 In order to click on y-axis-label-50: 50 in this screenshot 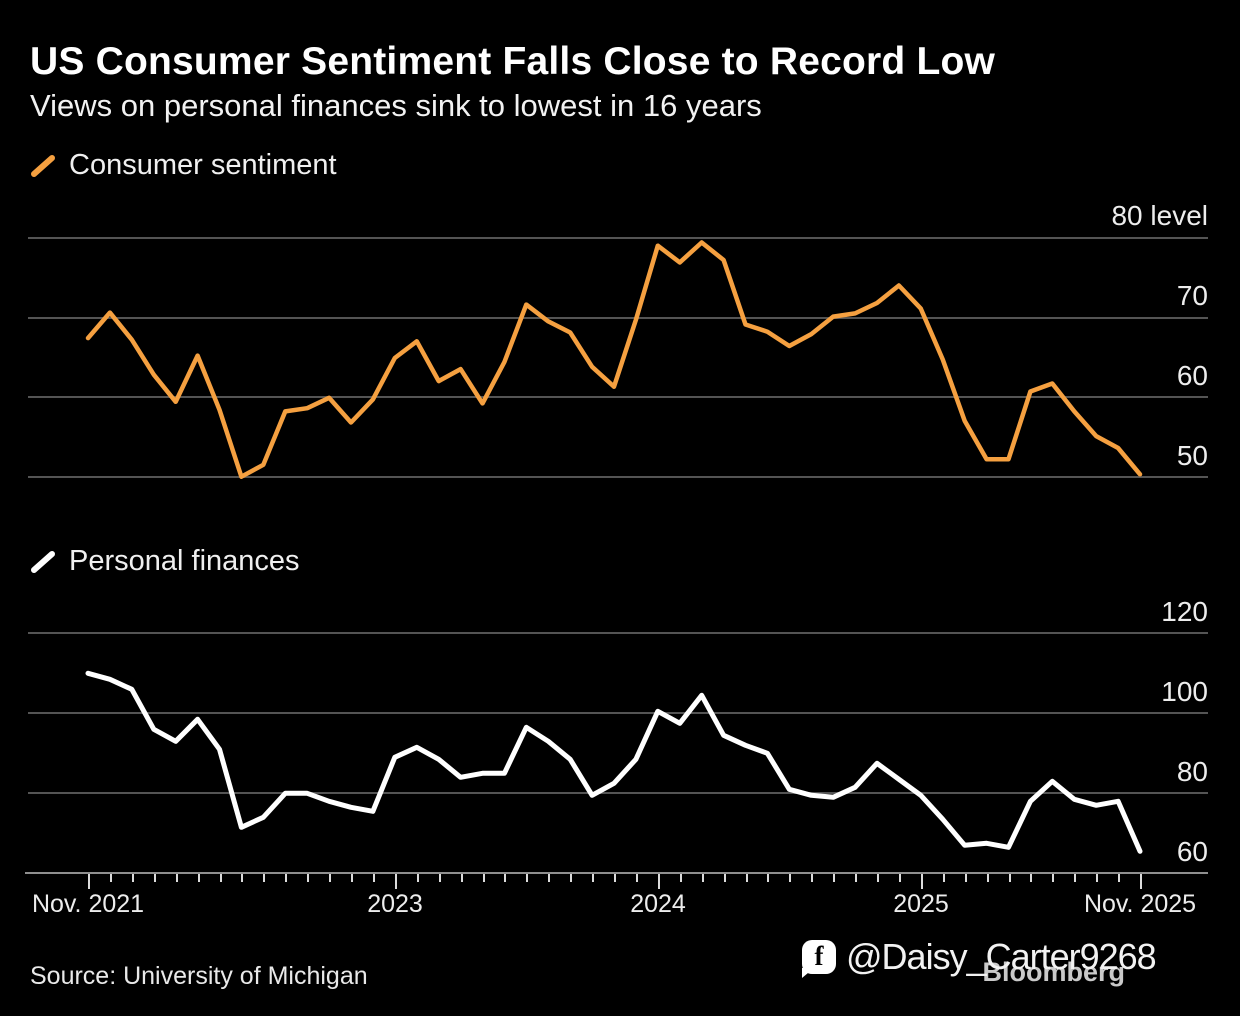, I will do `click(1192, 455)`.